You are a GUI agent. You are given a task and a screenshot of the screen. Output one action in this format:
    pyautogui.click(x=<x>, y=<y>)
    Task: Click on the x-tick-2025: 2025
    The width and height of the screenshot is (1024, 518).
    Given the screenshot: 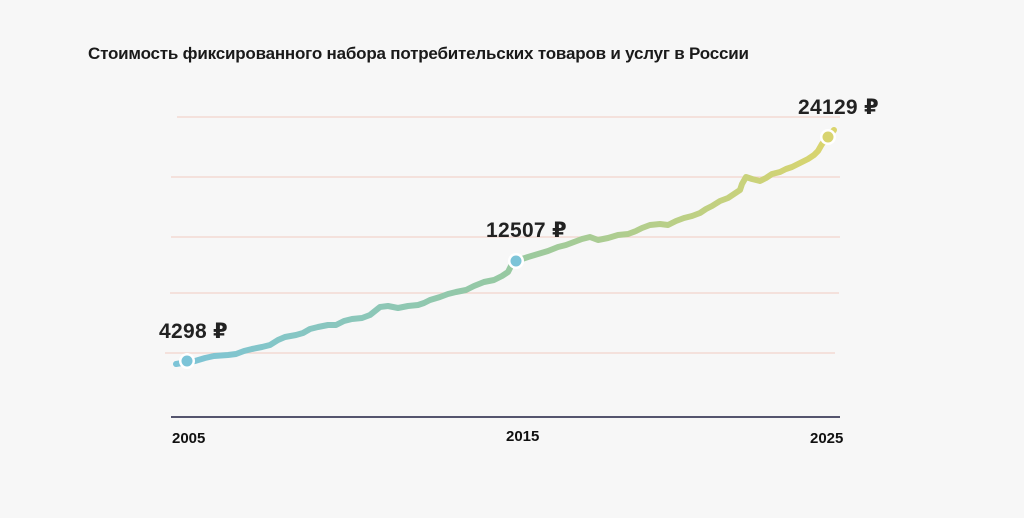 What is the action you would take?
    pyautogui.click(x=827, y=438)
    